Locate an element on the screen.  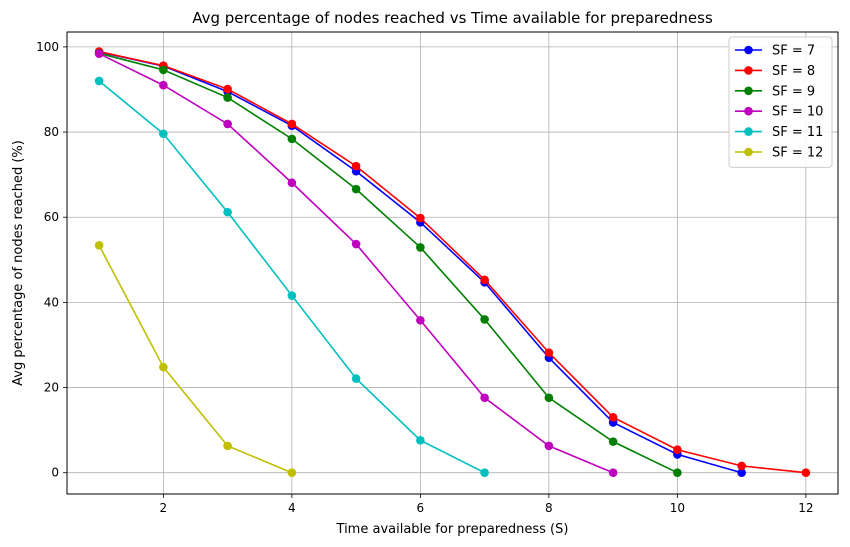
x-tick-label: 4 is located at coordinates (292, 508).